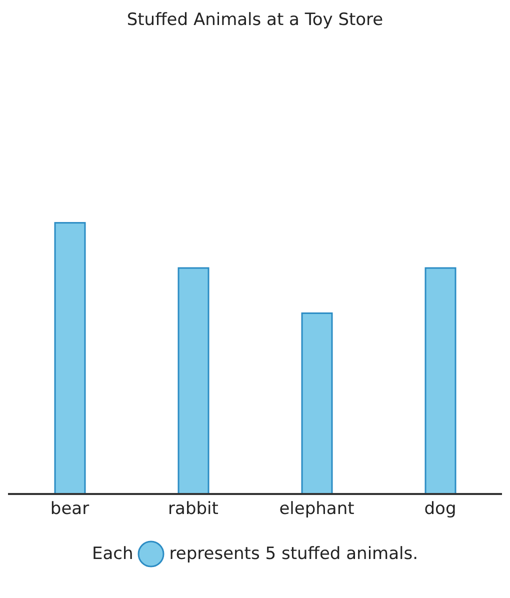 The width and height of the screenshot is (510, 598). What do you see at coordinates (293, 554) in the screenshot?
I see `text: represents 5 stuffed animals.` at bounding box center [293, 554].